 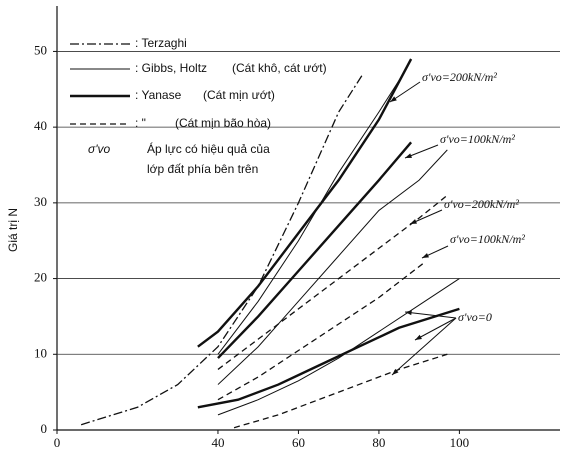 What do you see at coordinates (279, 68) in the screenshot?
I see `legend-text: (Cát khô, cát ướt)` at bounding box center [279, 68].